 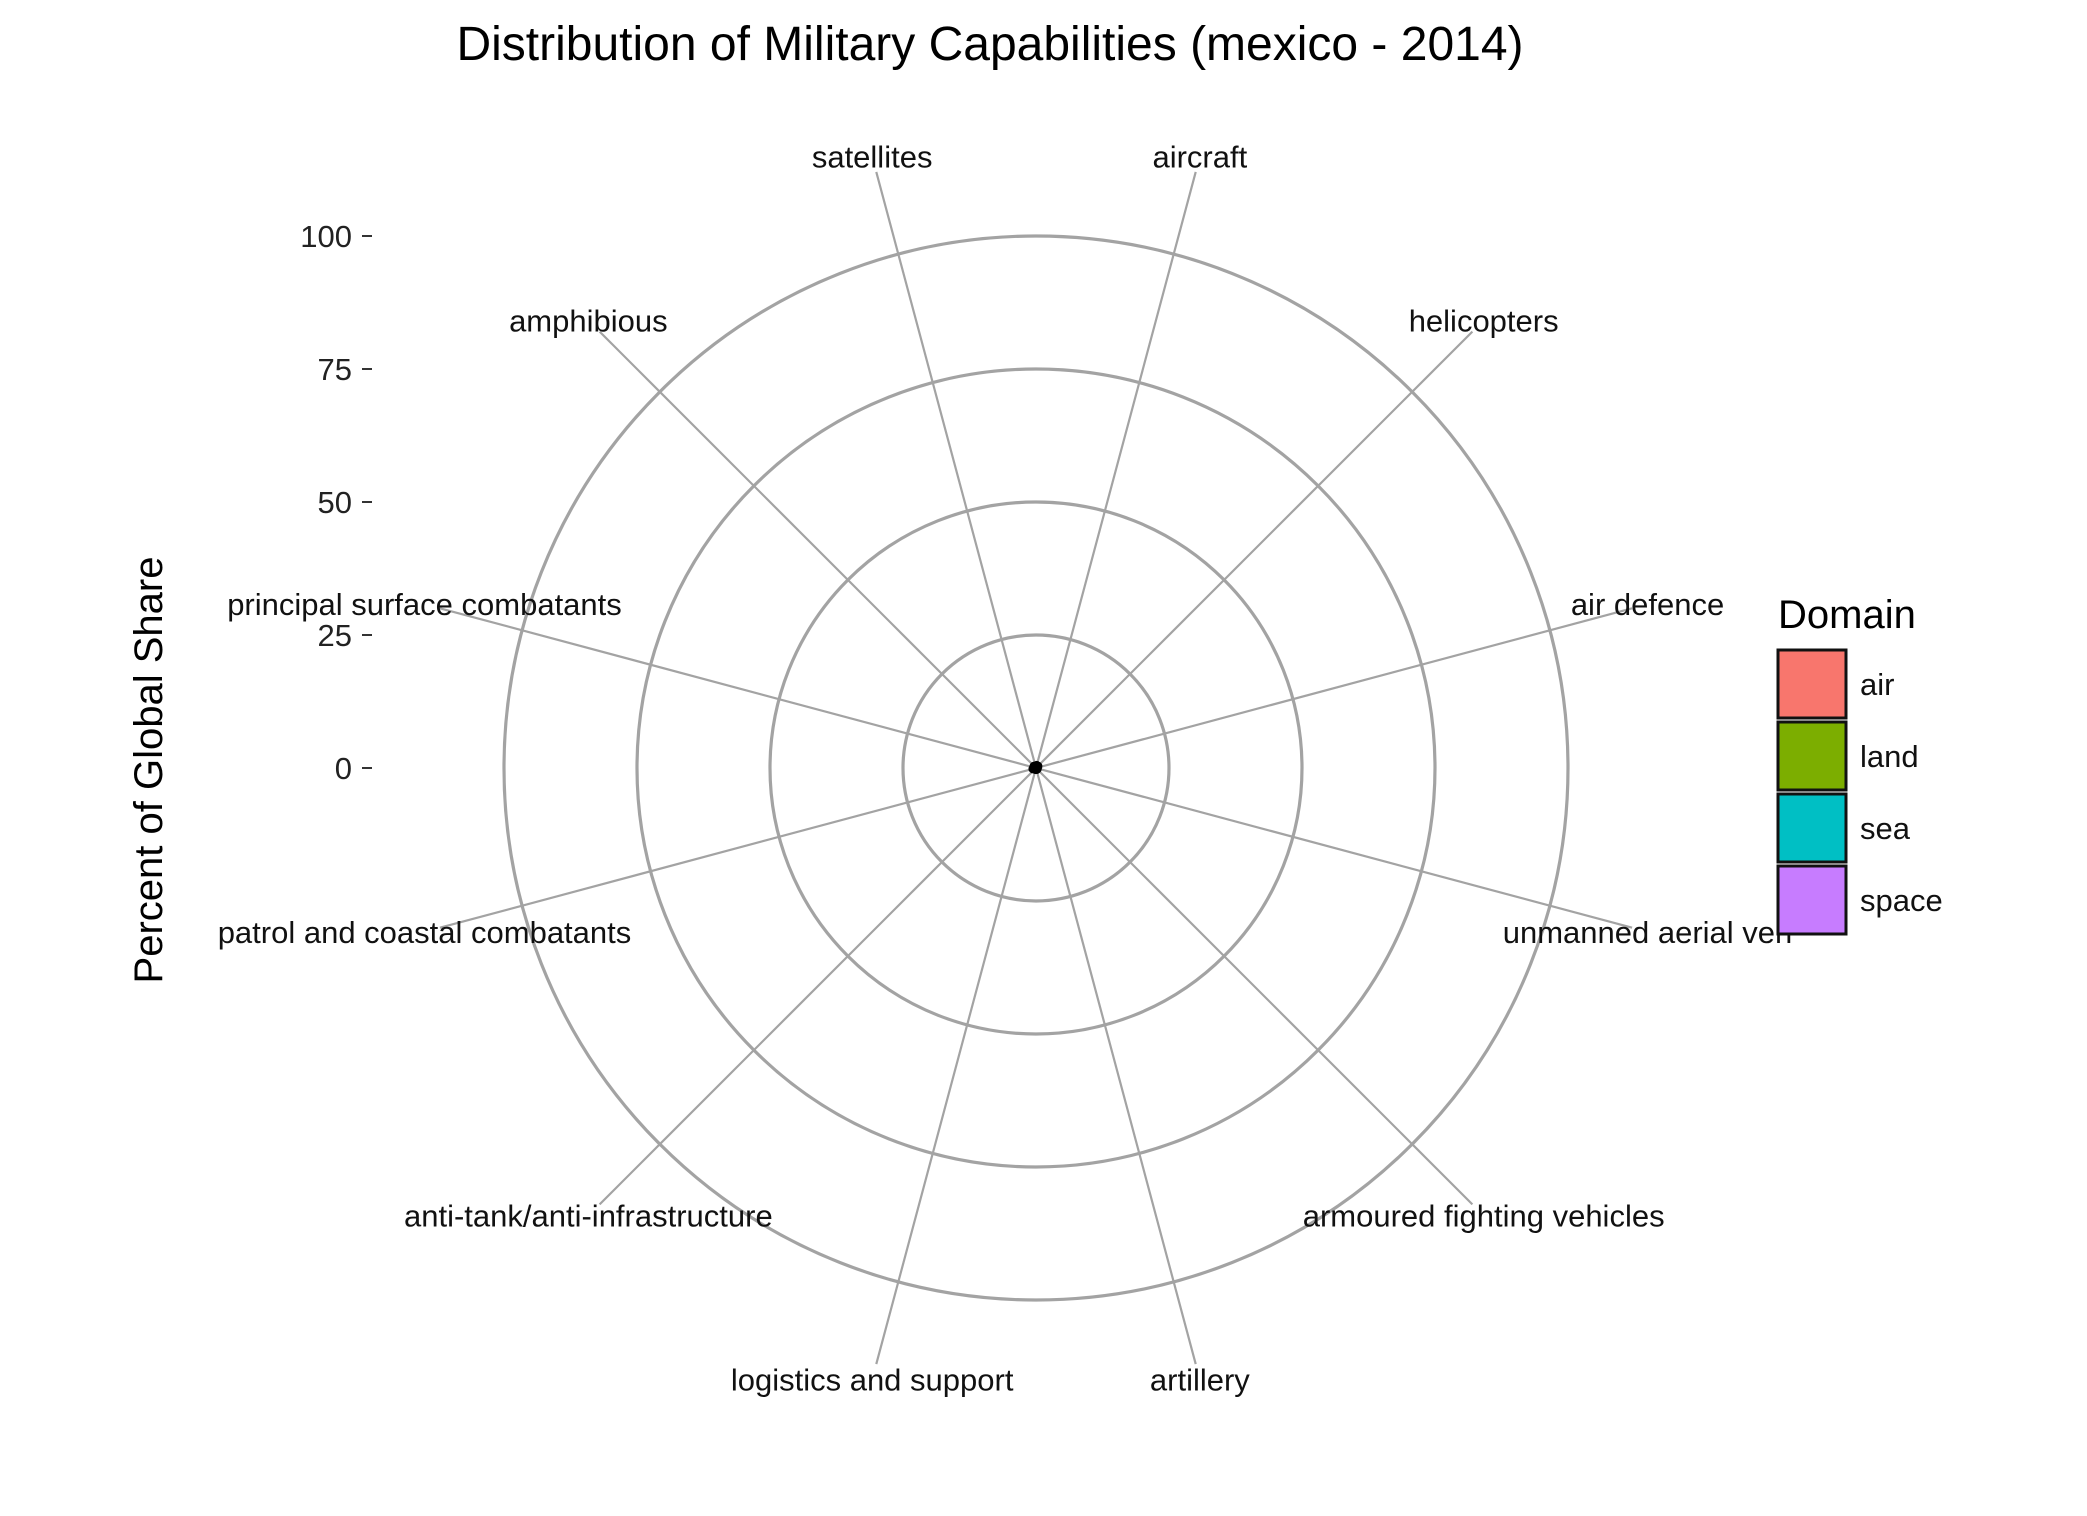 I want to click on y-tick-label: 50, so click(x=335, y=502).